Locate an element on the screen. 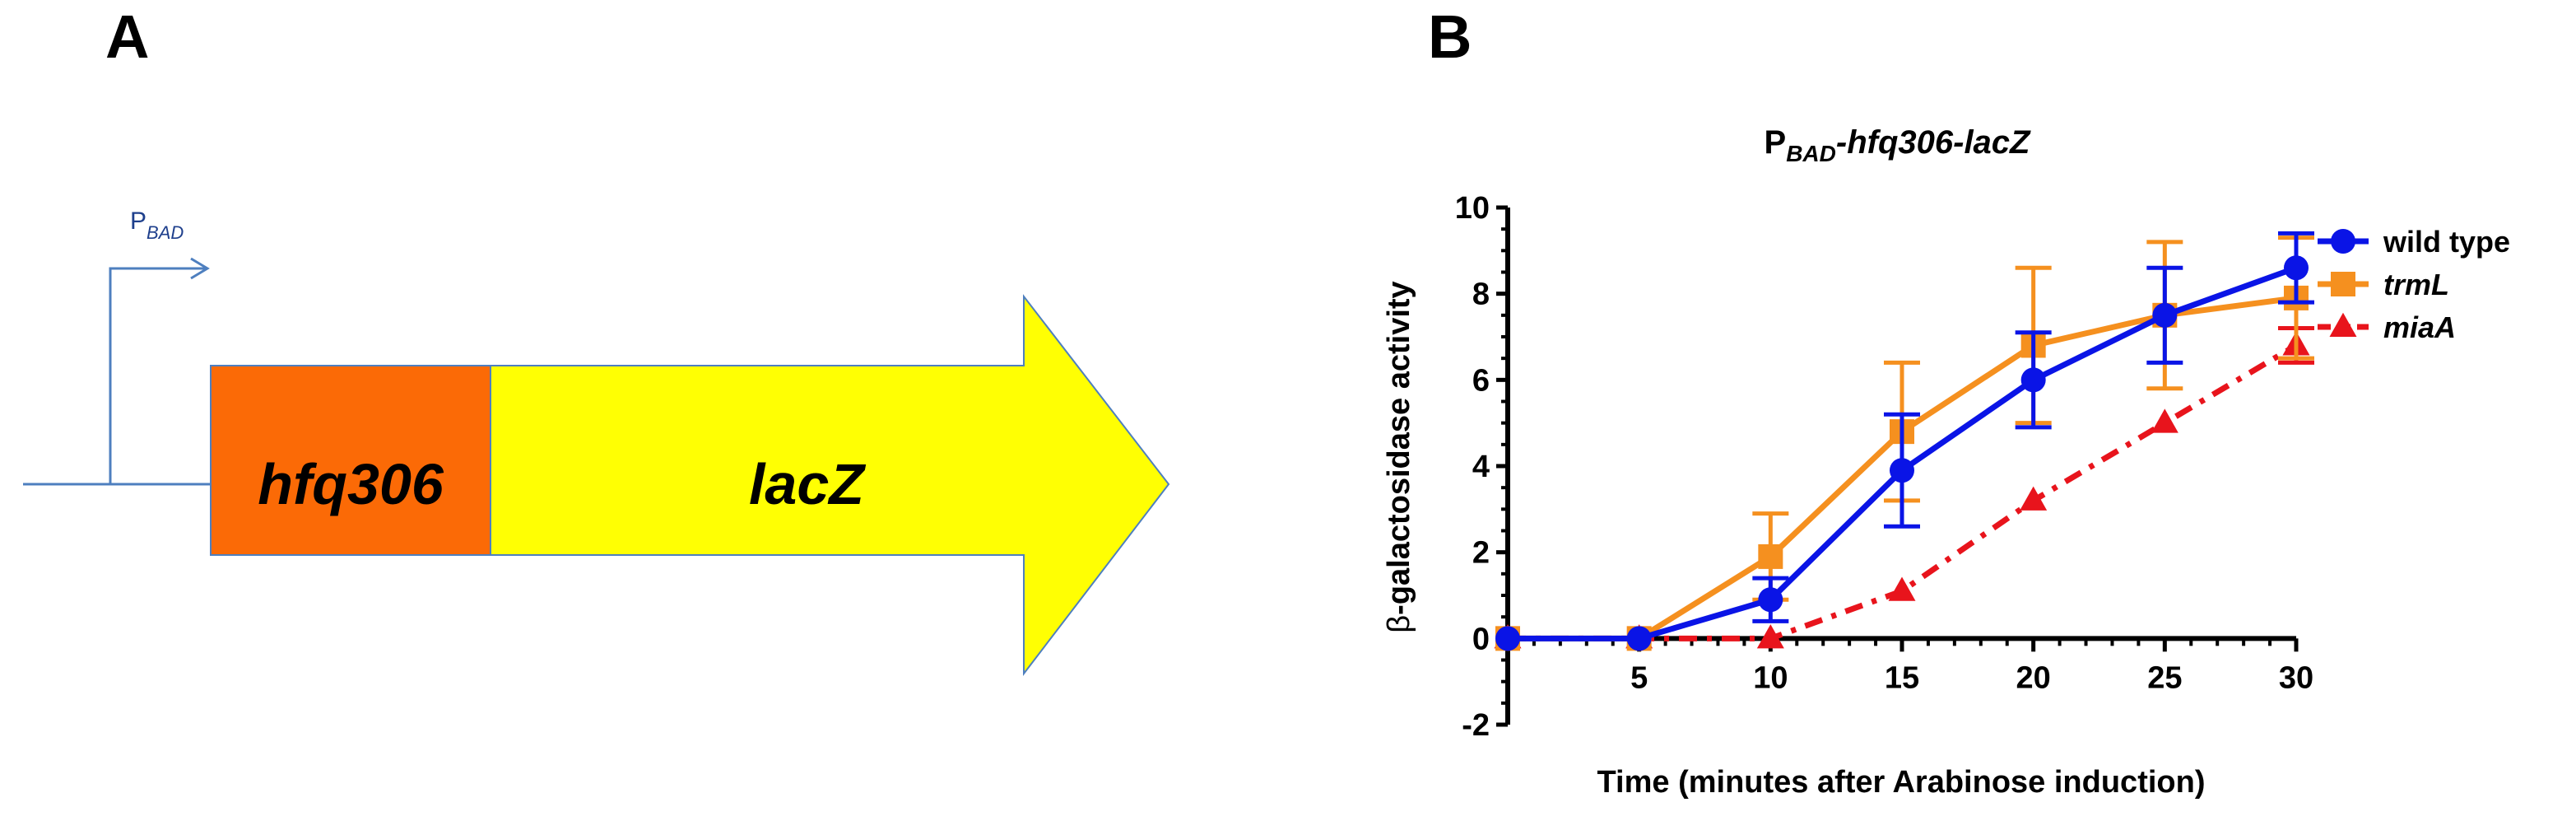 The height and width of the screenshot is (821, 2576). y-tick-label: 8 is located at coordinates (1481, 295).